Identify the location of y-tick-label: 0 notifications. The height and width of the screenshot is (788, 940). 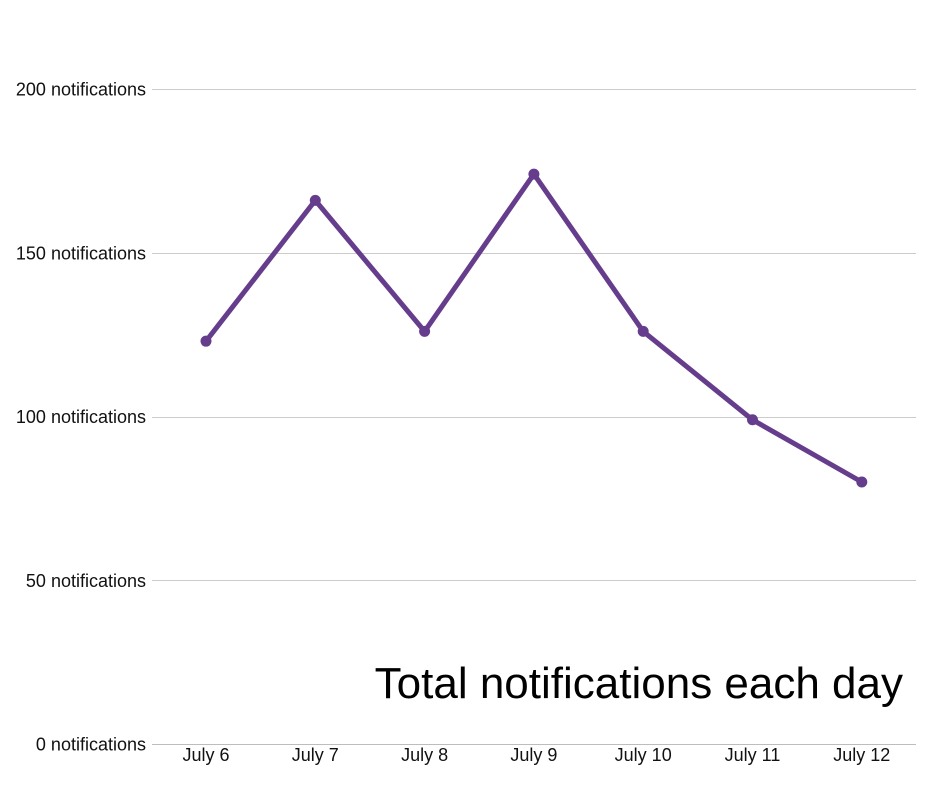
(91, 745).